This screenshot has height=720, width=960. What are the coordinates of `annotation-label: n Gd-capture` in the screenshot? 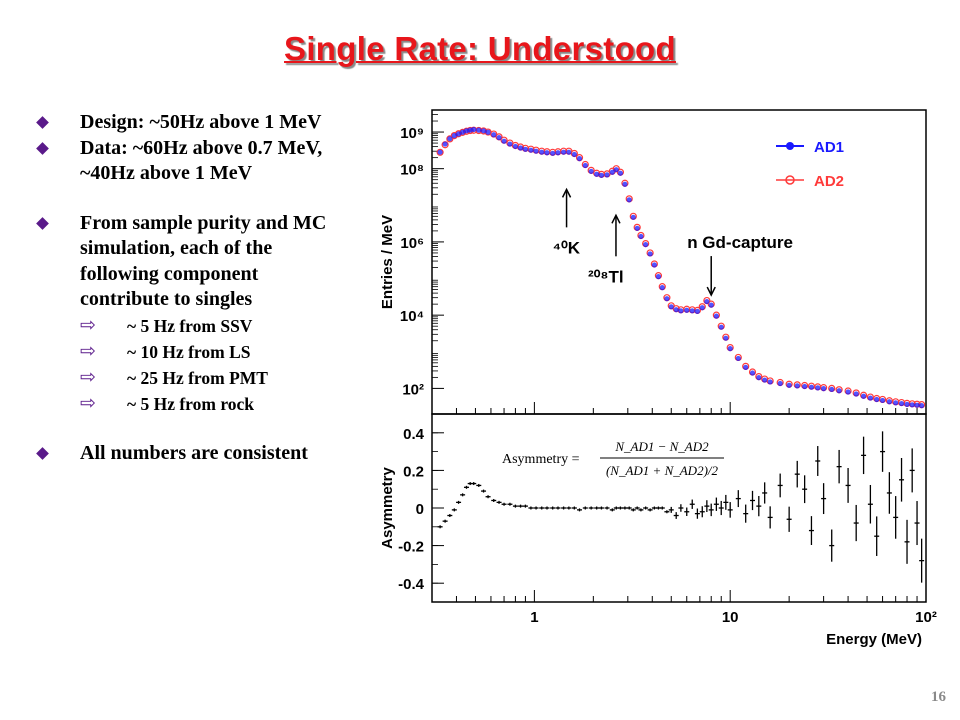 It's located at (740, 242).